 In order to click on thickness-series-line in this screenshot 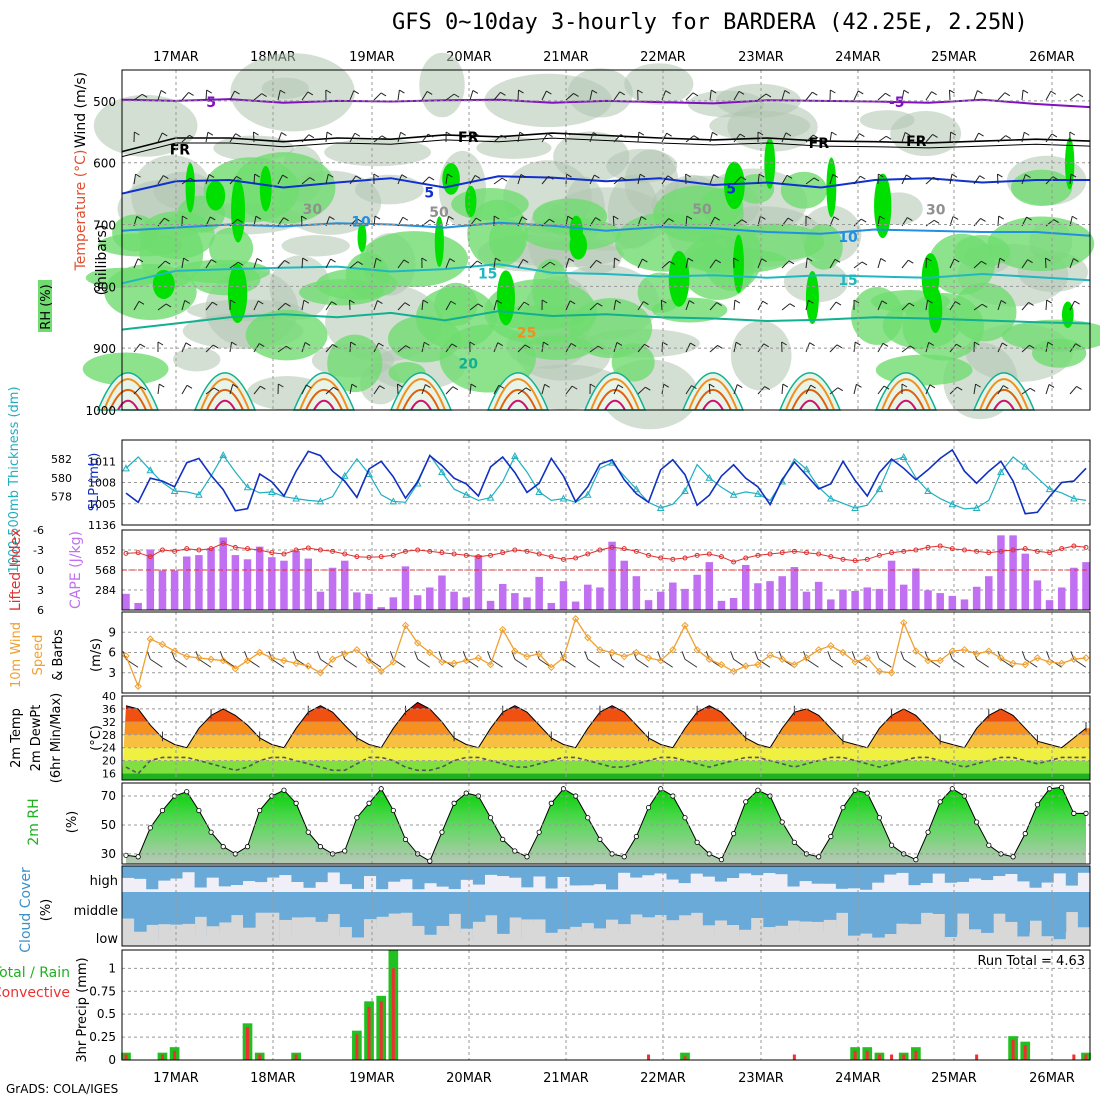, I will do `click(606, 482)`.